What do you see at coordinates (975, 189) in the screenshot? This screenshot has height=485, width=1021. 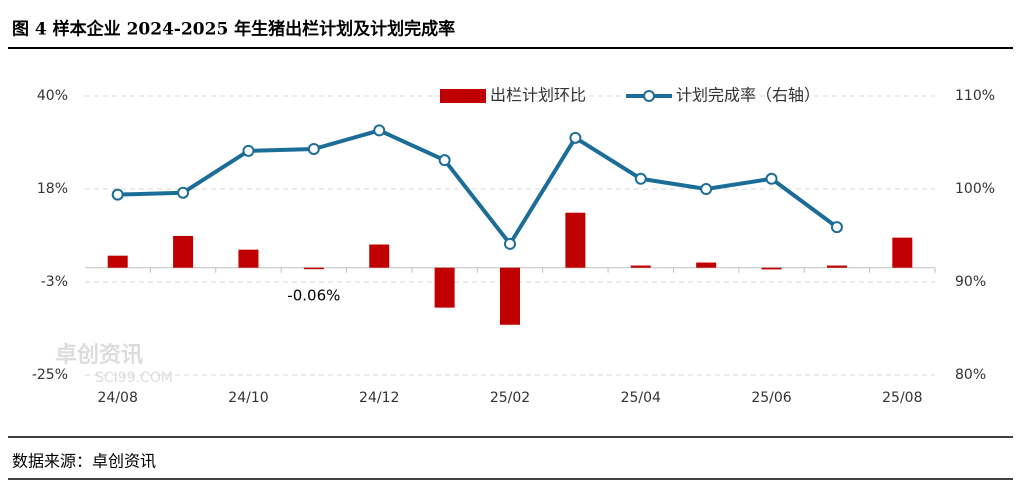 I see `y2-tick-label: 100%` at bounding box center [975, 189].